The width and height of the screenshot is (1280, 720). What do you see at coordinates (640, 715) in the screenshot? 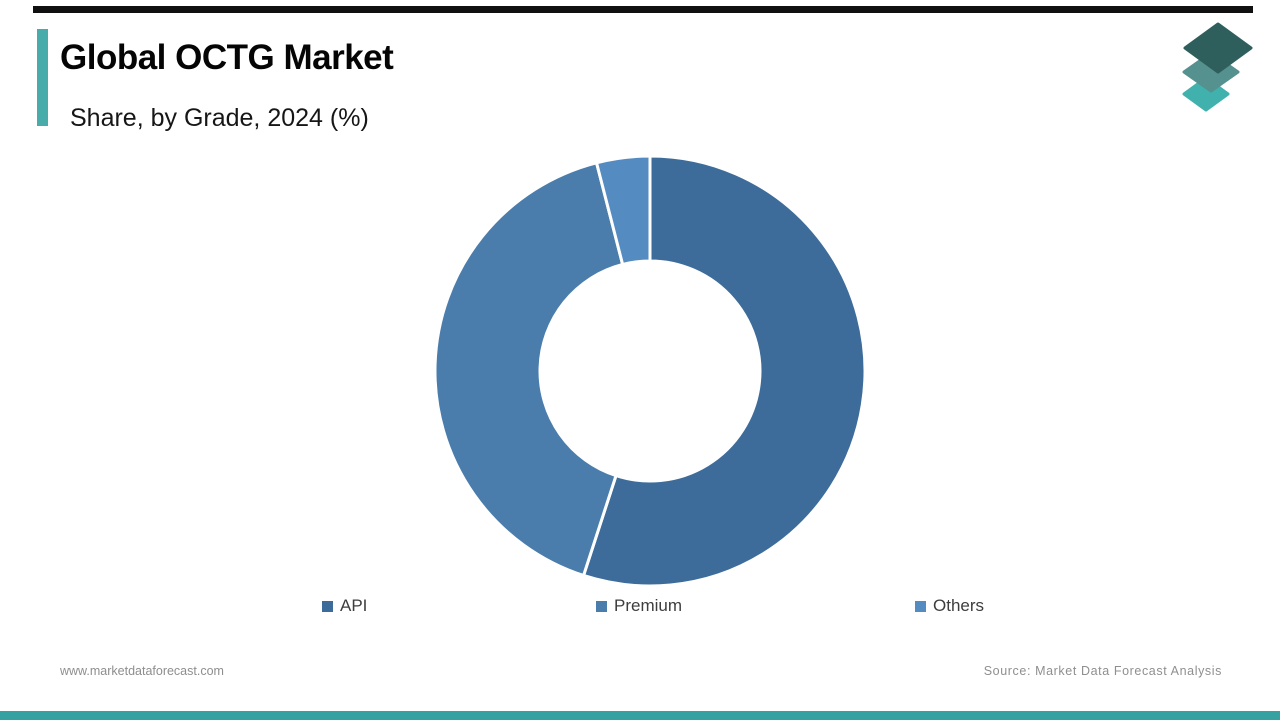
I see `bottom-accent-bar` at bounding box center [640, 715].